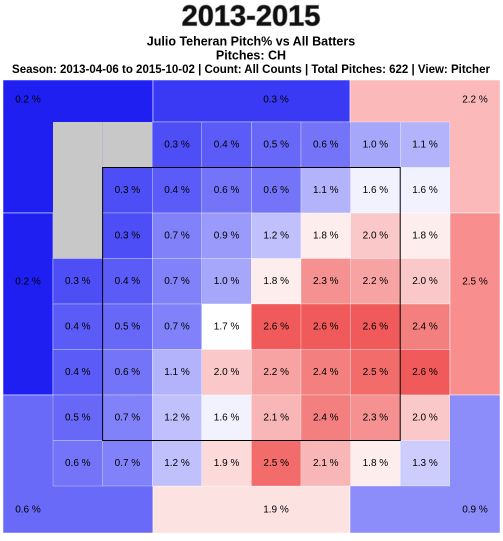 This screenshot has height=541, width=503. I want to click on chart-title: 2013-2015, so click(251, 17).